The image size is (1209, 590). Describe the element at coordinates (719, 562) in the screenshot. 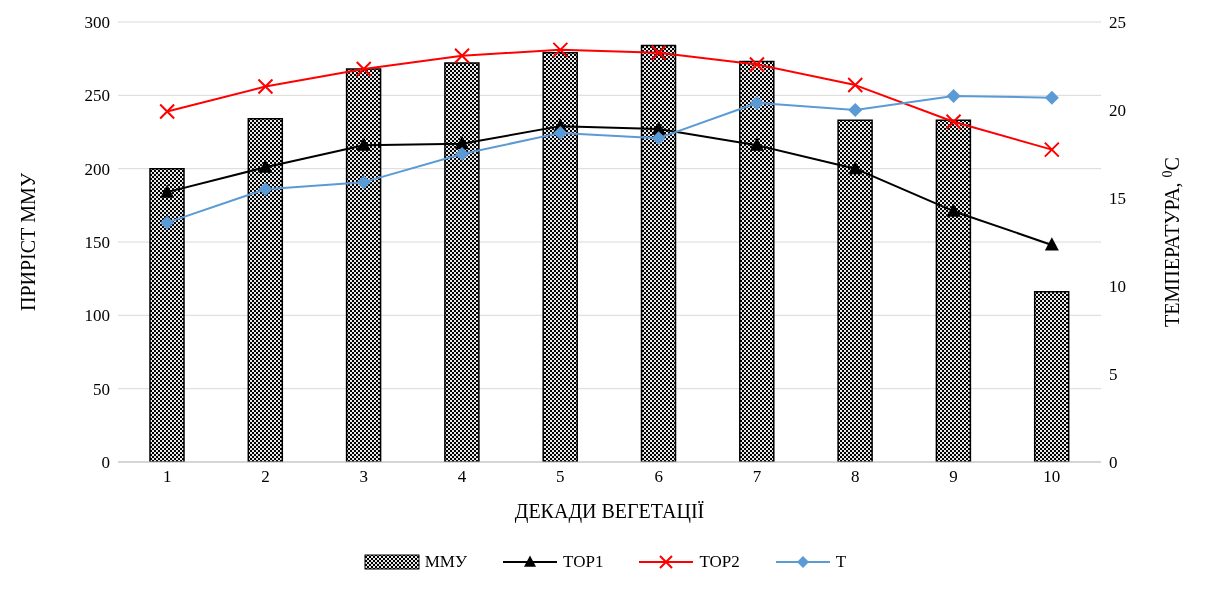

I see `legend-label: ТОР2` at that location.